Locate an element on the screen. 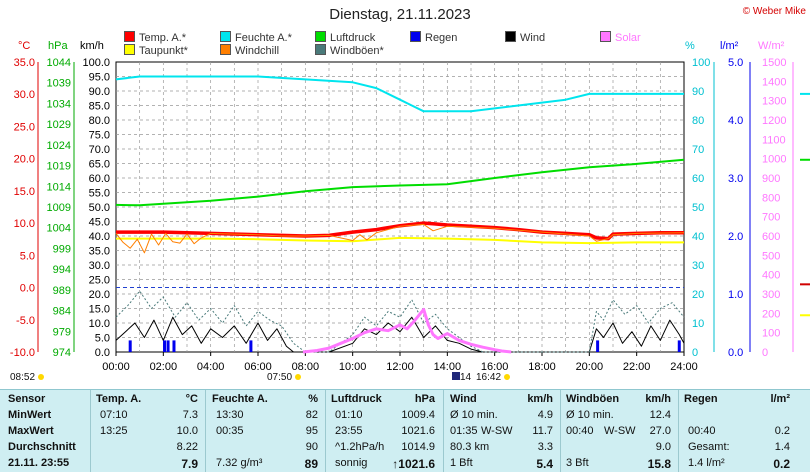 The height and width of the screenshot is (472, 810). humidity-tick-label: 90 is located at coordinates (698, 92).